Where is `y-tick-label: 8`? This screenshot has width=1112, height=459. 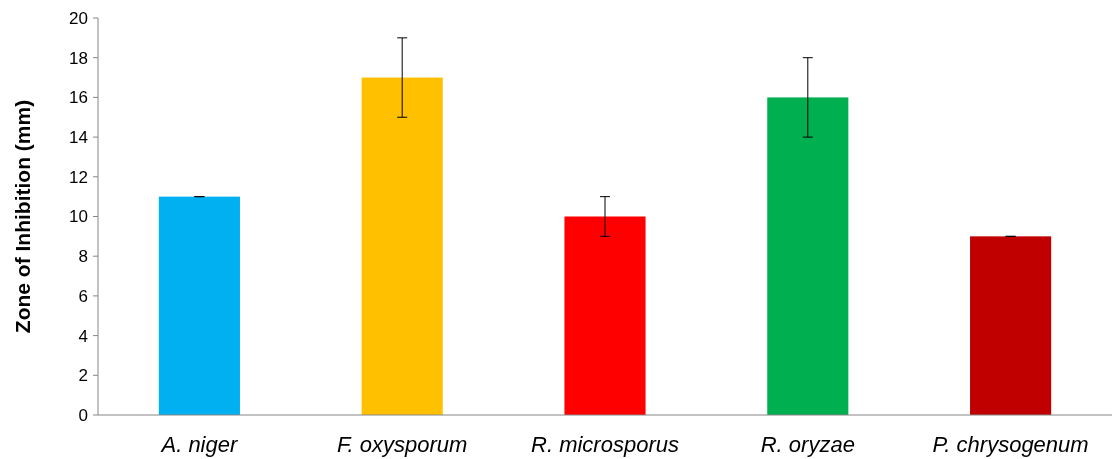 y-tick-label: 8 is located at coordinates (83, 257).